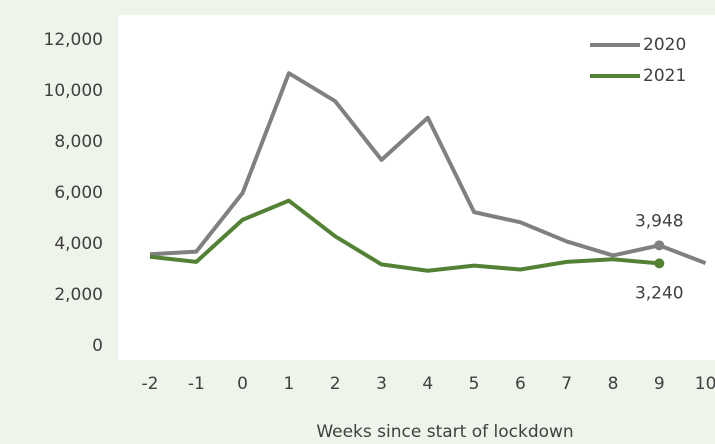 This screenshot has height=444, width=715. What do you see at coordinates (427, 384) in the screenshot?
I see `x-tick-label: 4` at bounding box center [427, 384].